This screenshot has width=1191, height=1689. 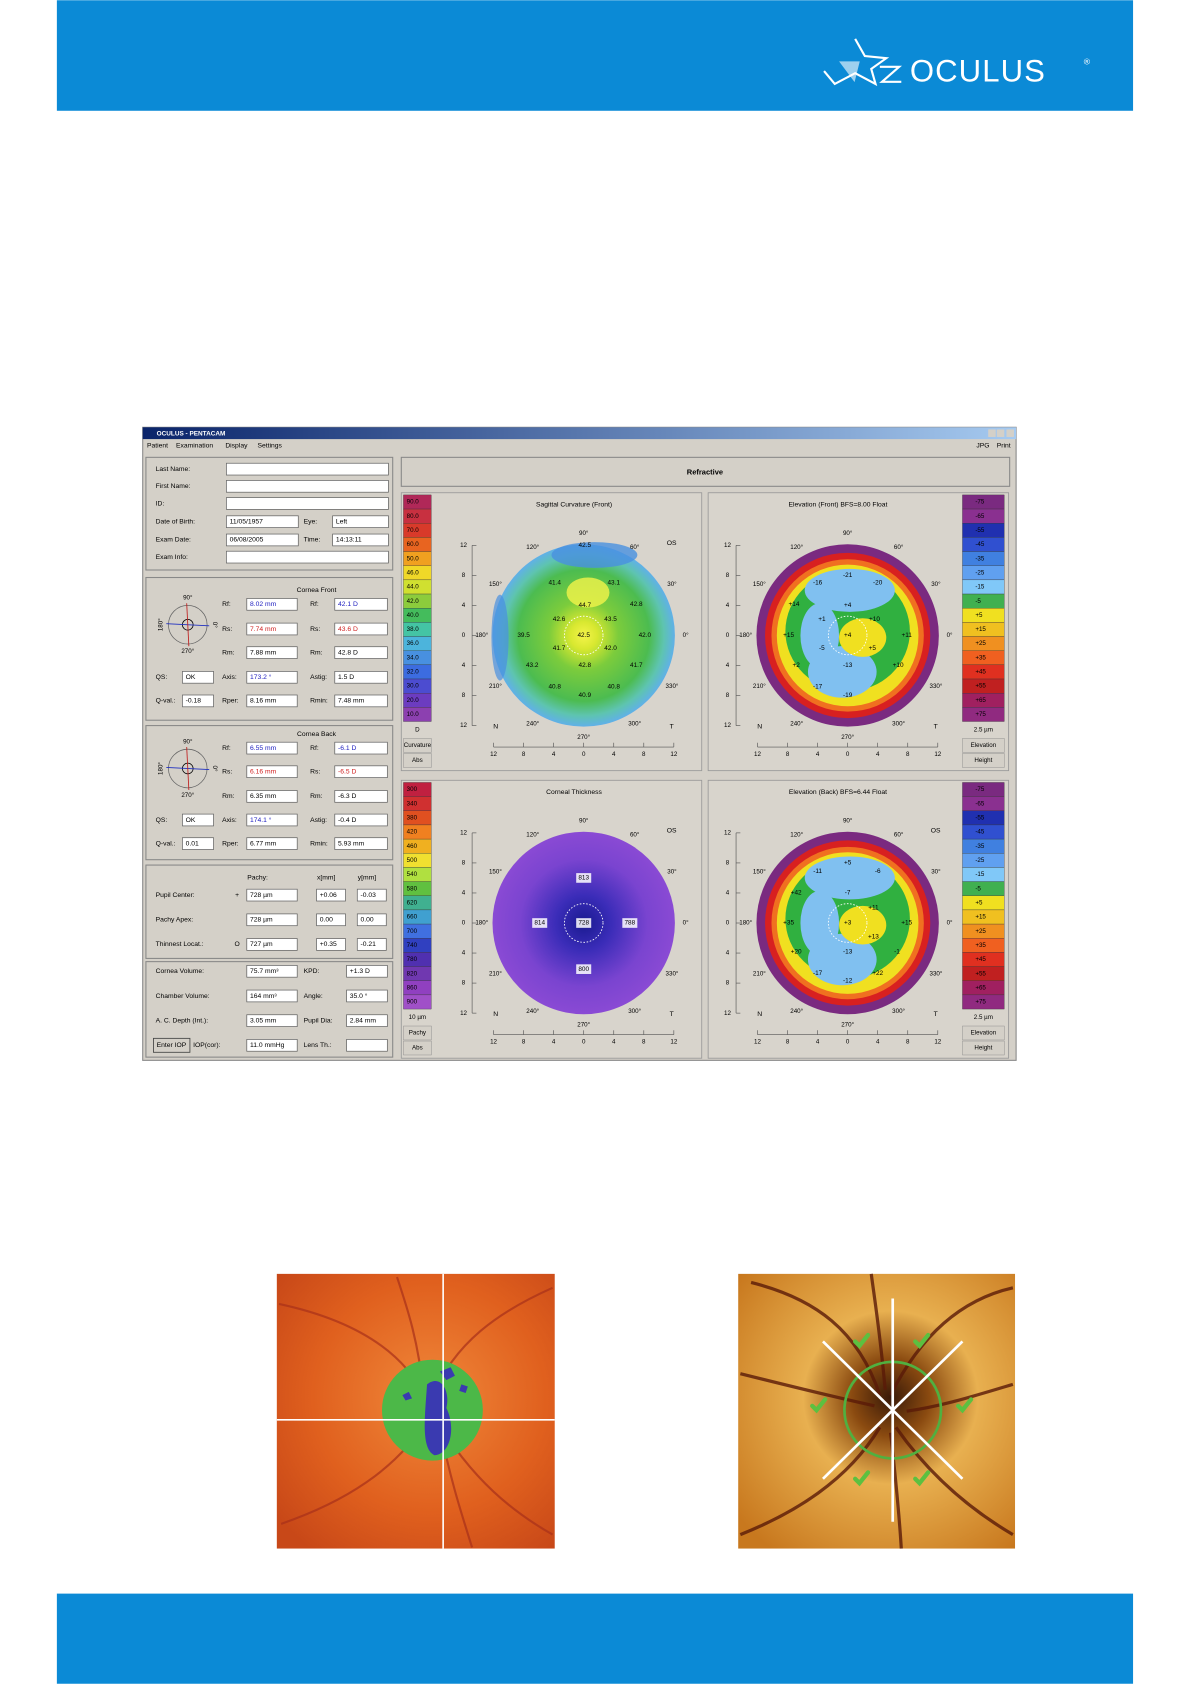 I want to click on field-value: +1.3 D, so click(x=360, y=971).